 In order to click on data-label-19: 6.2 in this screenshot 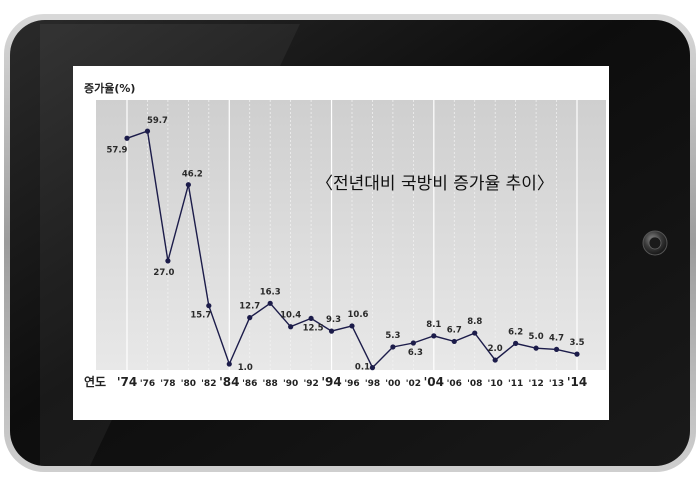, I will do `click(515, 332)`.